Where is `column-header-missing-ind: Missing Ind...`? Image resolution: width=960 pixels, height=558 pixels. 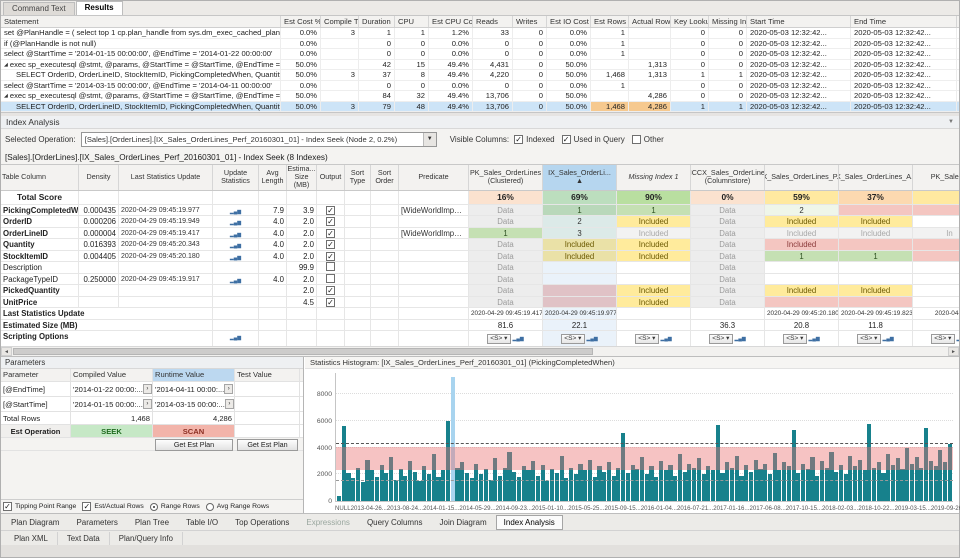 column-header-missing-ind: Missing Ind... is located at coordinates (728, 21).